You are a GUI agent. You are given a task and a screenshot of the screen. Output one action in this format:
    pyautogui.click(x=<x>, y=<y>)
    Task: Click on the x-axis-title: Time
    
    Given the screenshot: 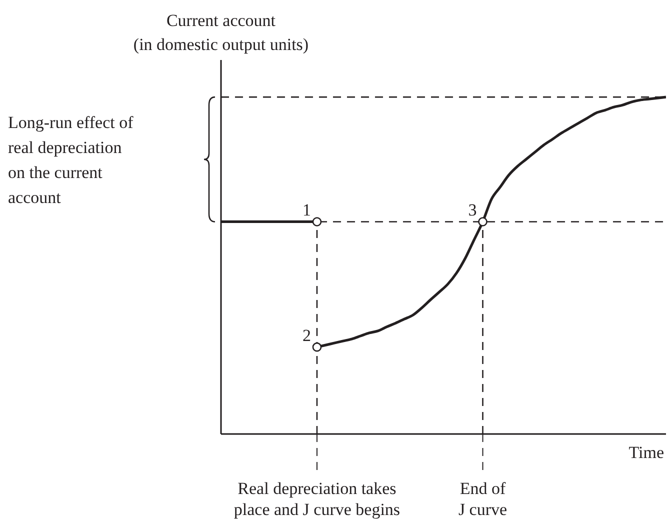 What is the action you would take?
    pyautogui.click(x=646, y=452)
    